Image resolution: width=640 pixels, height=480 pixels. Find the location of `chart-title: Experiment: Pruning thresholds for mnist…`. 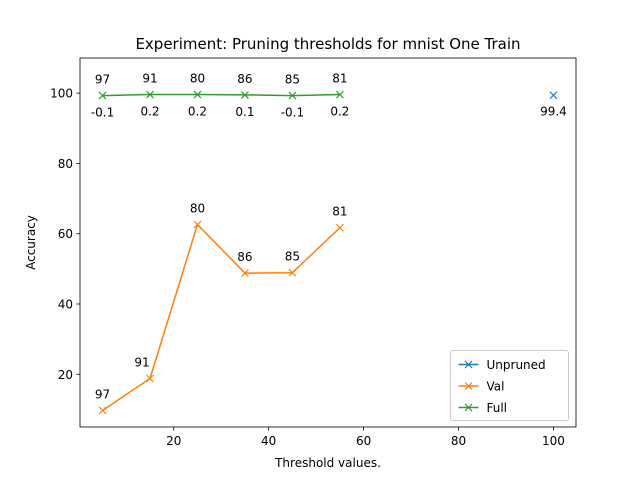

chart-title: Experiment: Pruning thresholds for mnist… is located at coordinates (327, 44).